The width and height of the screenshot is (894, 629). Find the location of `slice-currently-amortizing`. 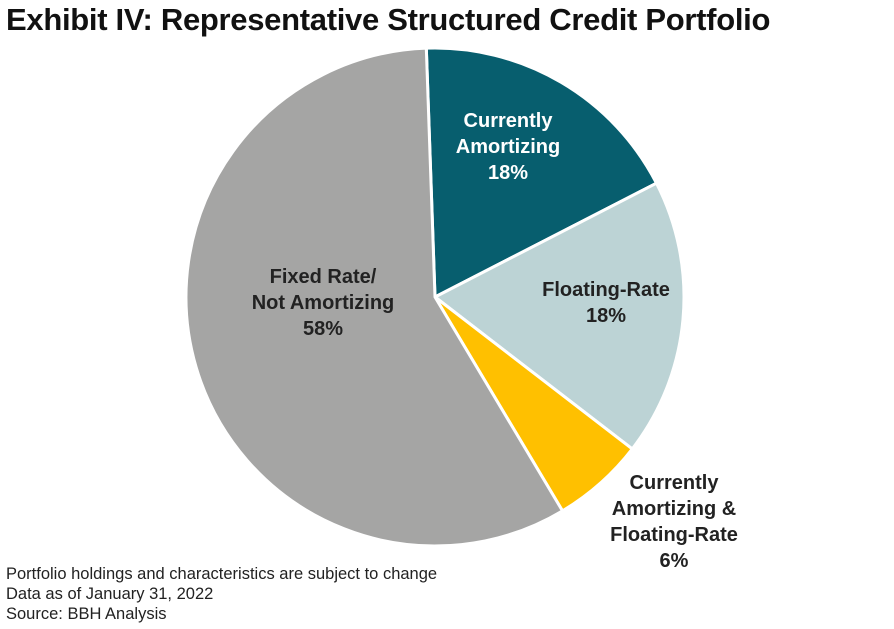

slice-currently-amortizing is located at coordinates (541, 172).